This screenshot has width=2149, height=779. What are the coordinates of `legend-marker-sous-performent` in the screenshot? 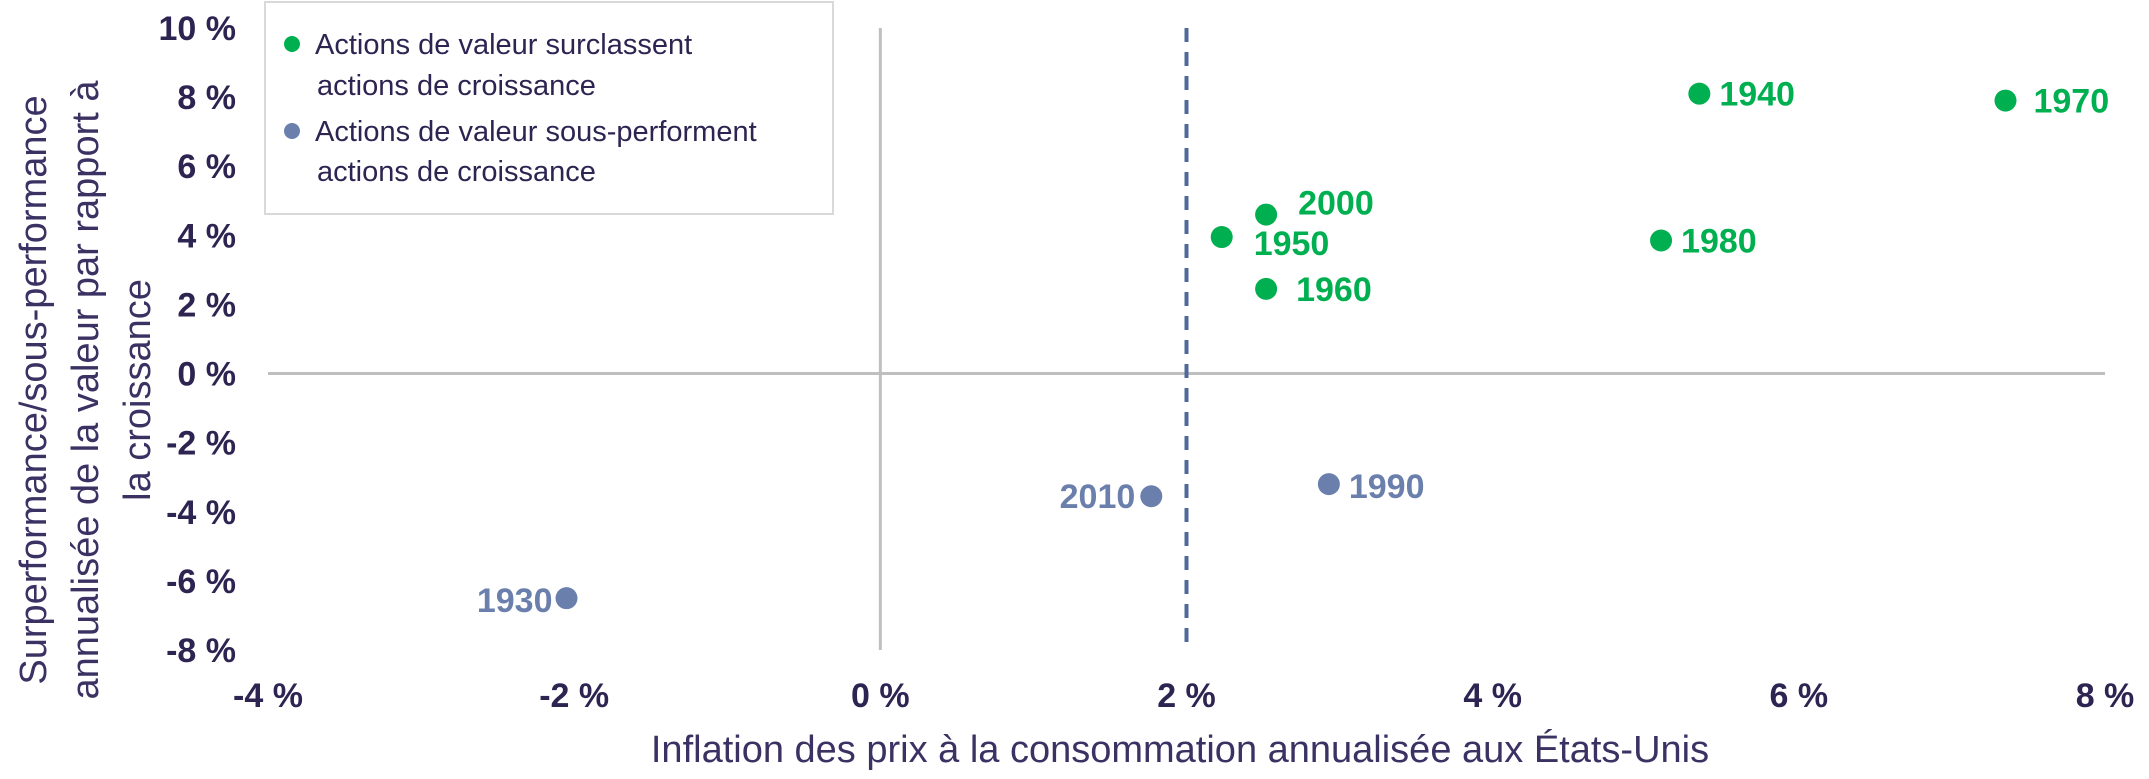 It's located at (292, 131).